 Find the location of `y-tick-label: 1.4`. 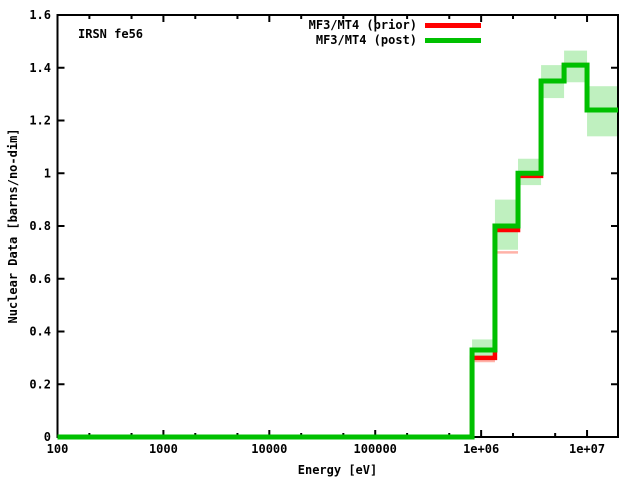

y-tick-label: 1.4 is located at coordinates (40, 68).